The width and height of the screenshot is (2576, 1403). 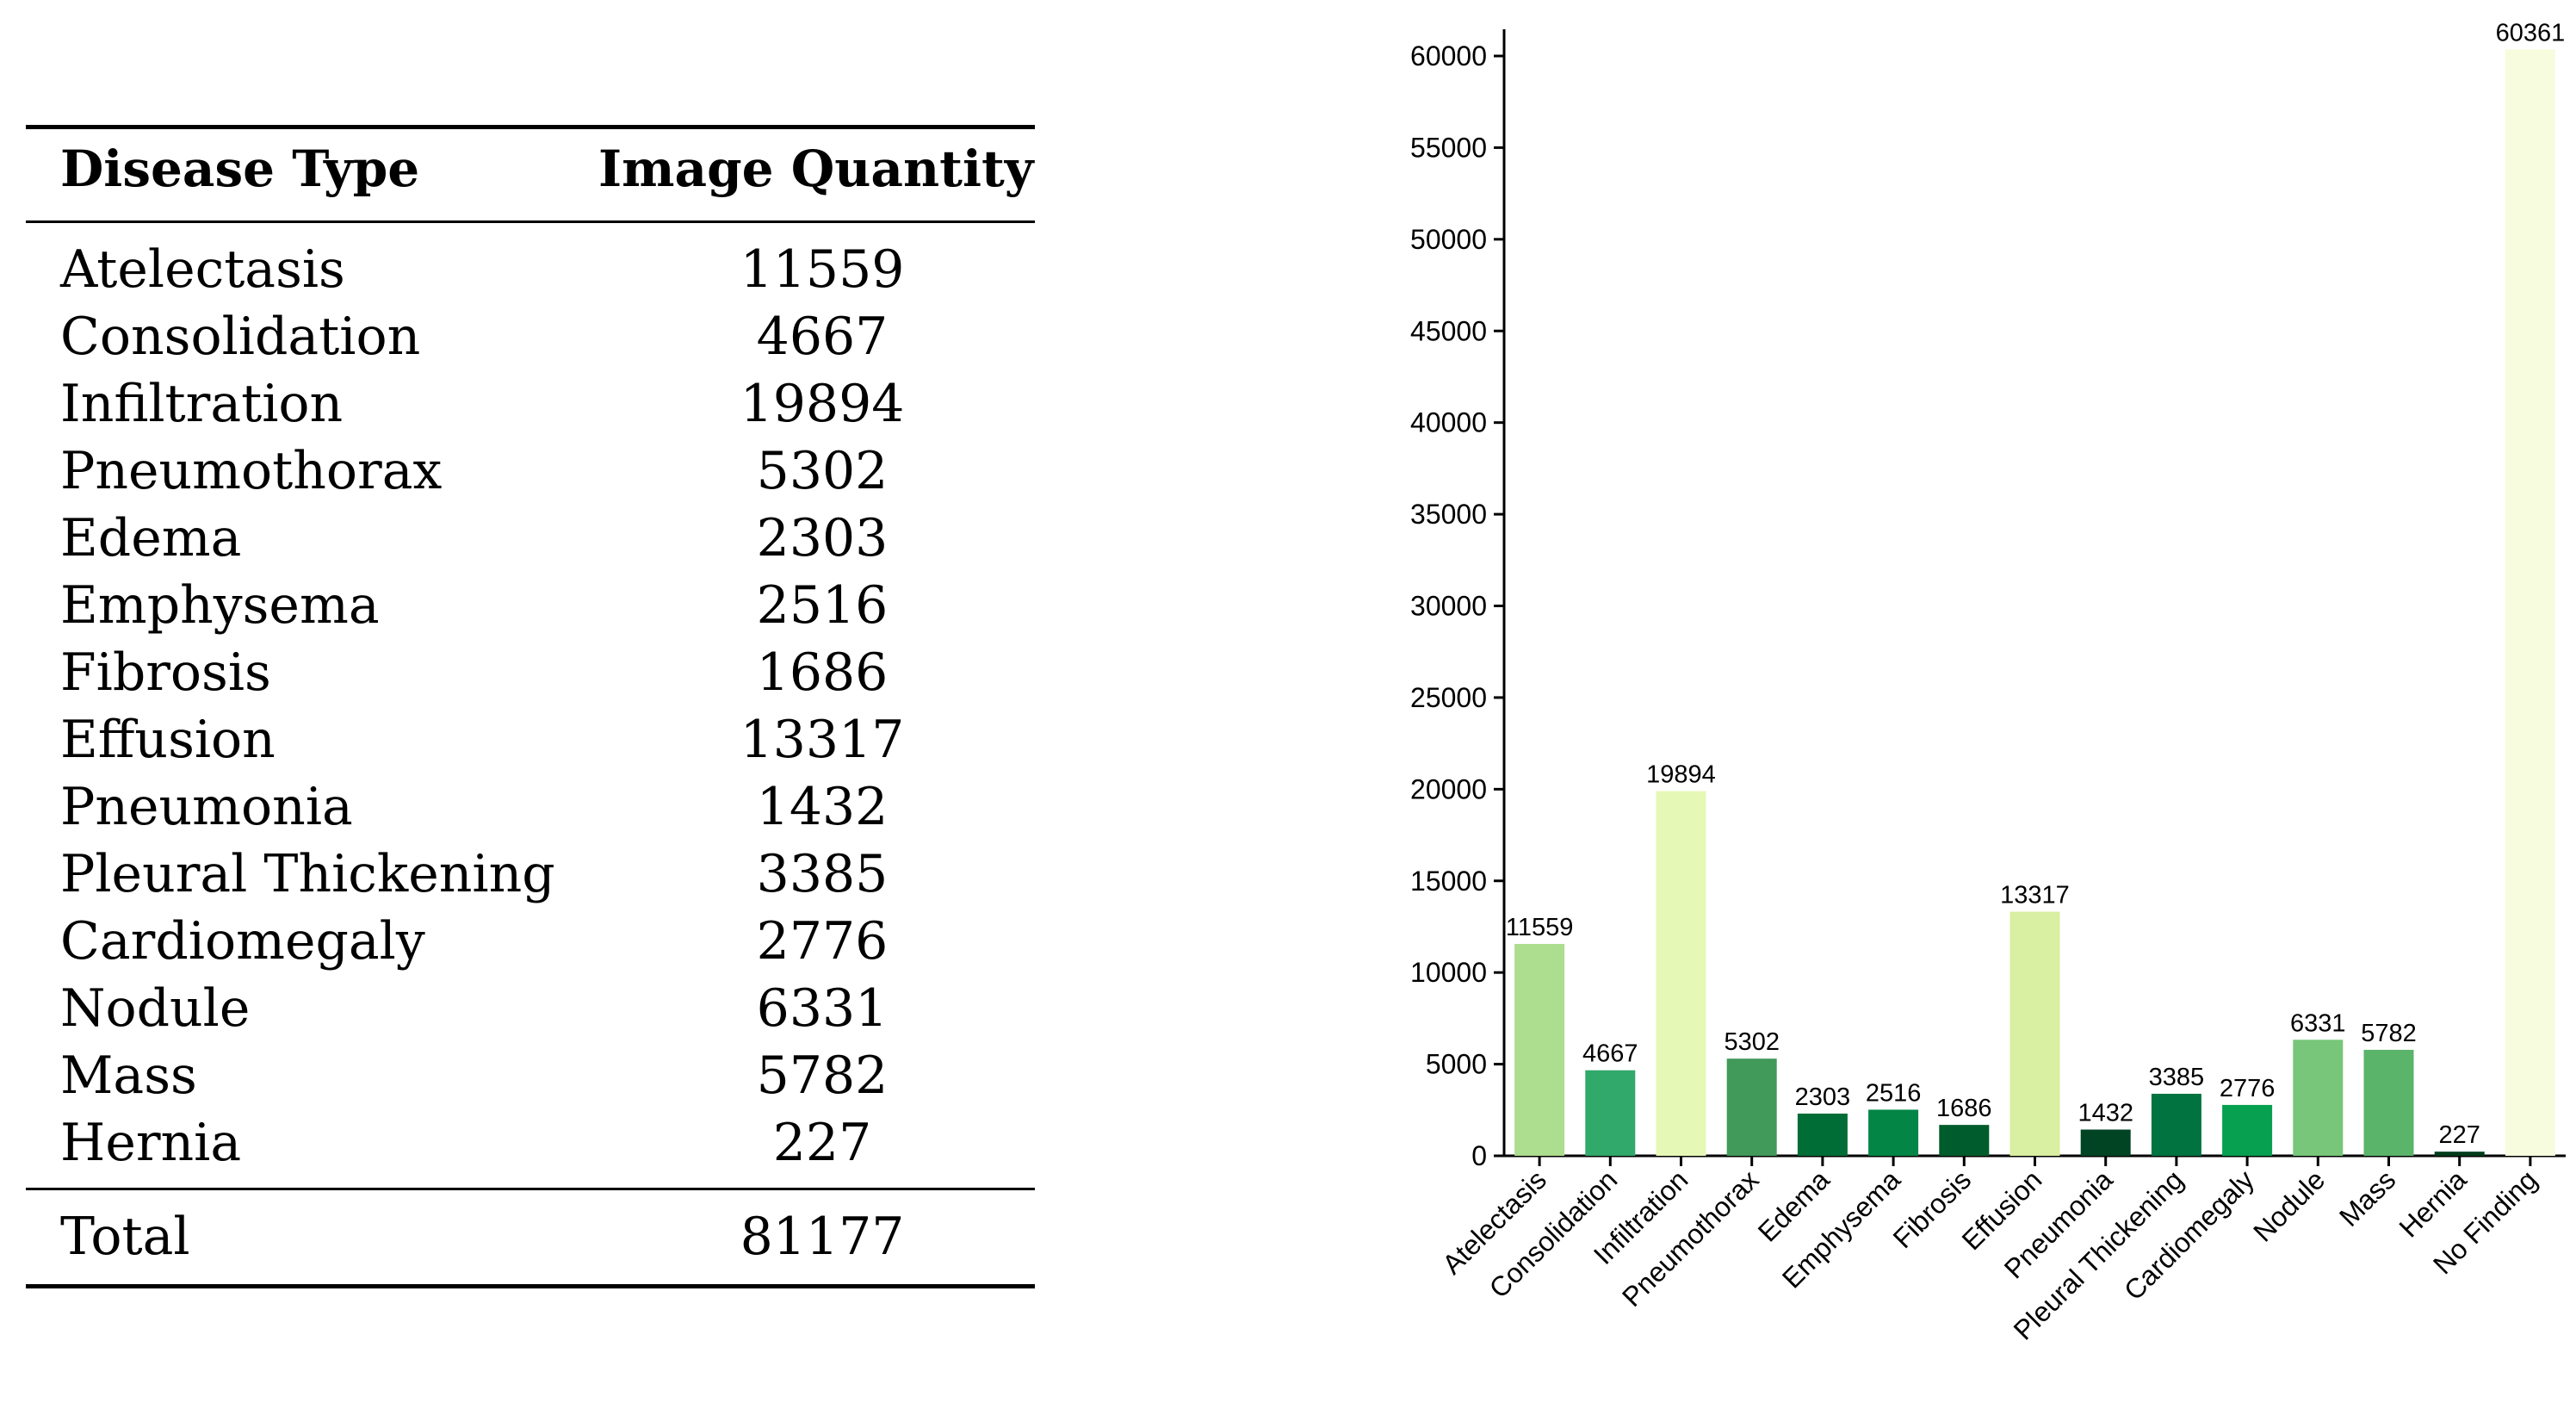 I want to click on table-cell-quantity: 13317, so click(x=823, y=740).